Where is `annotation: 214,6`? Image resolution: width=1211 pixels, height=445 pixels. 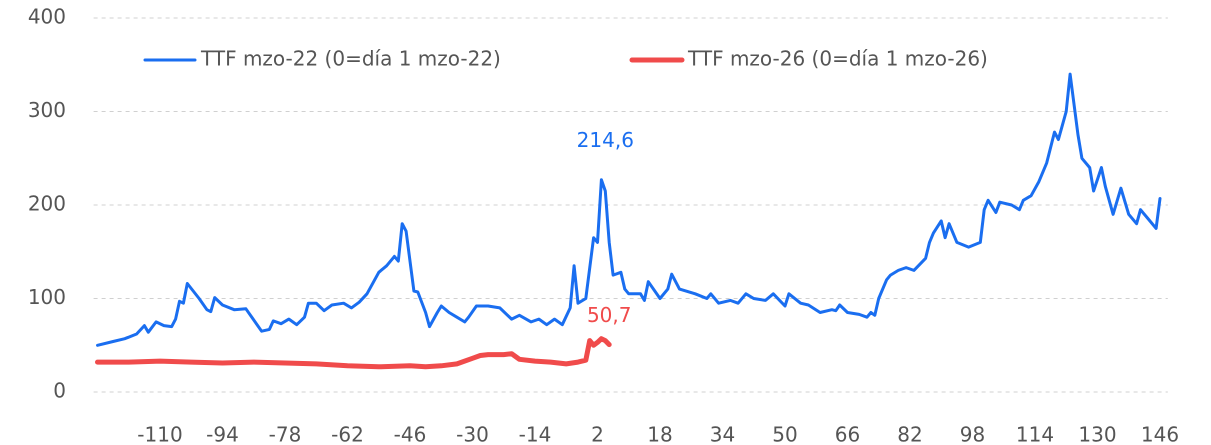
annotation: 214,6 is located at coordinates (605, 140).